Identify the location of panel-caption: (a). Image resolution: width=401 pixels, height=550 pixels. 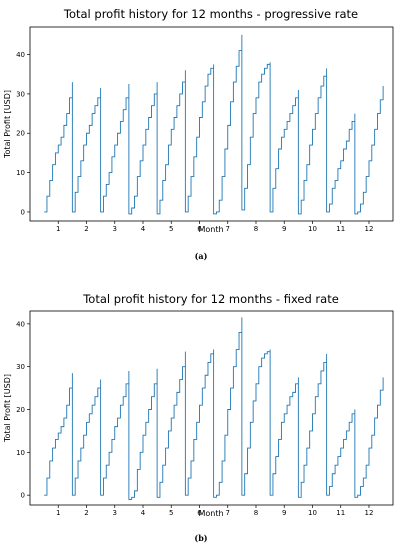
(201, 256).